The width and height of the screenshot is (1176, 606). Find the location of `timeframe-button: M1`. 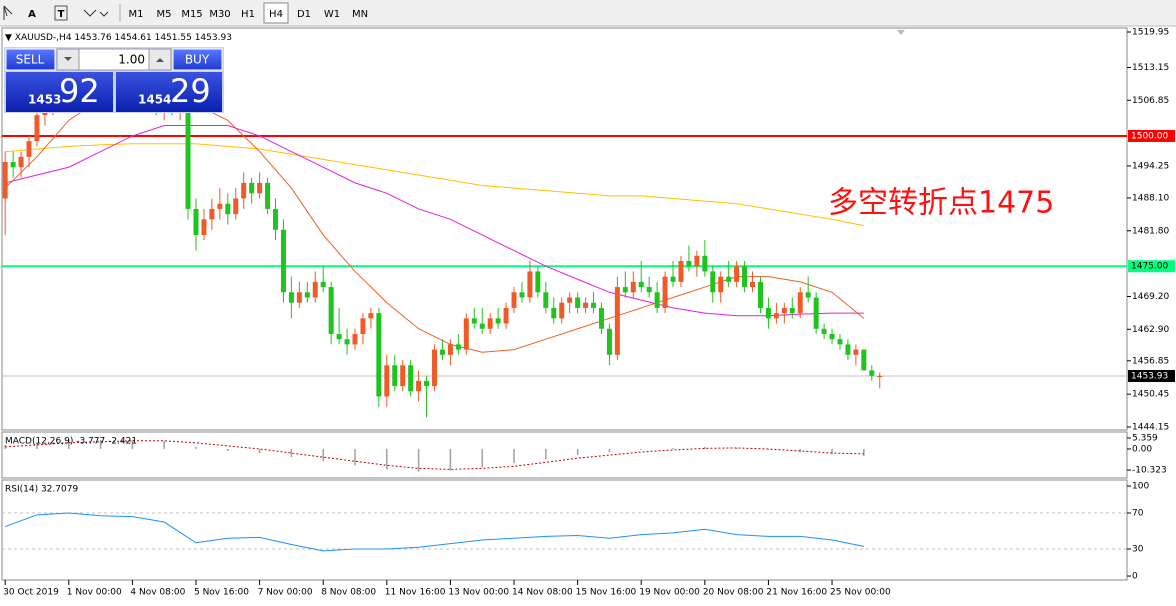

timeframe-button: M1 is located at coordinates (136, 14).